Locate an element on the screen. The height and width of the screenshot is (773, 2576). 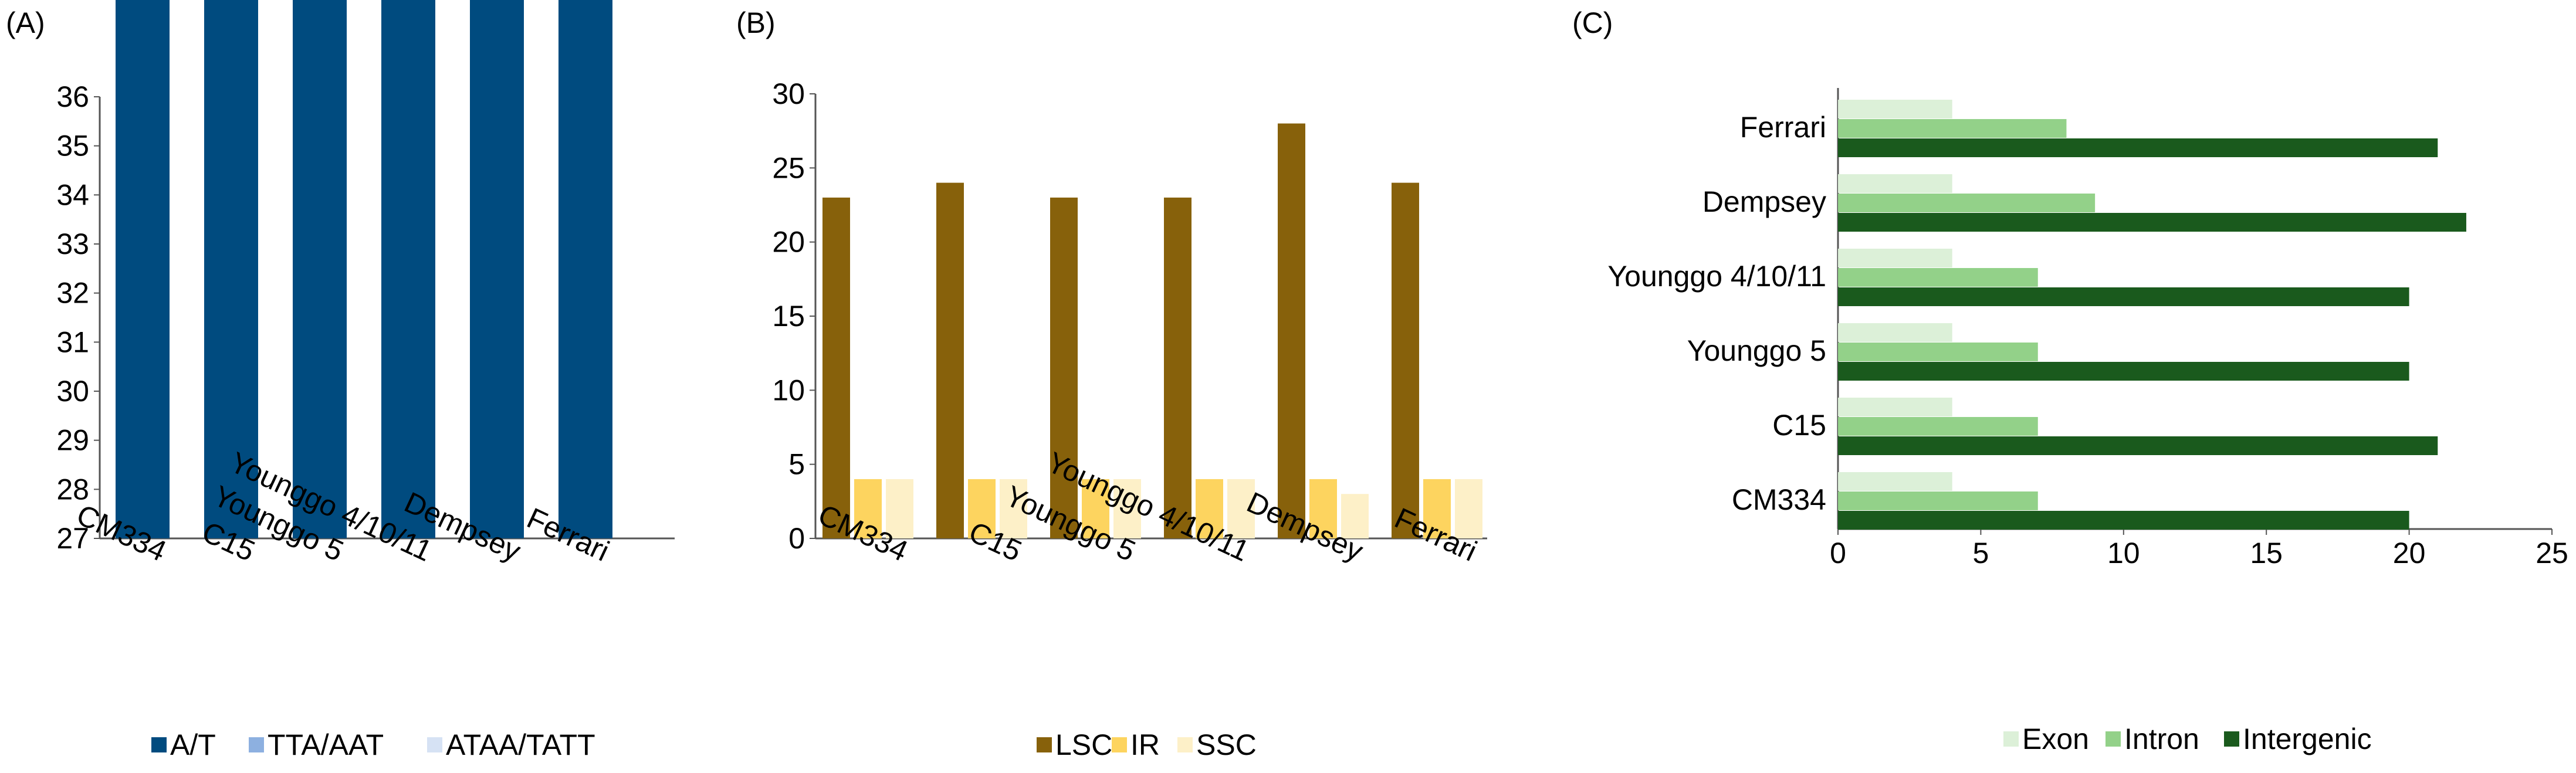
y-tick-label: Ferrari is located at coordinates (1783, 128).